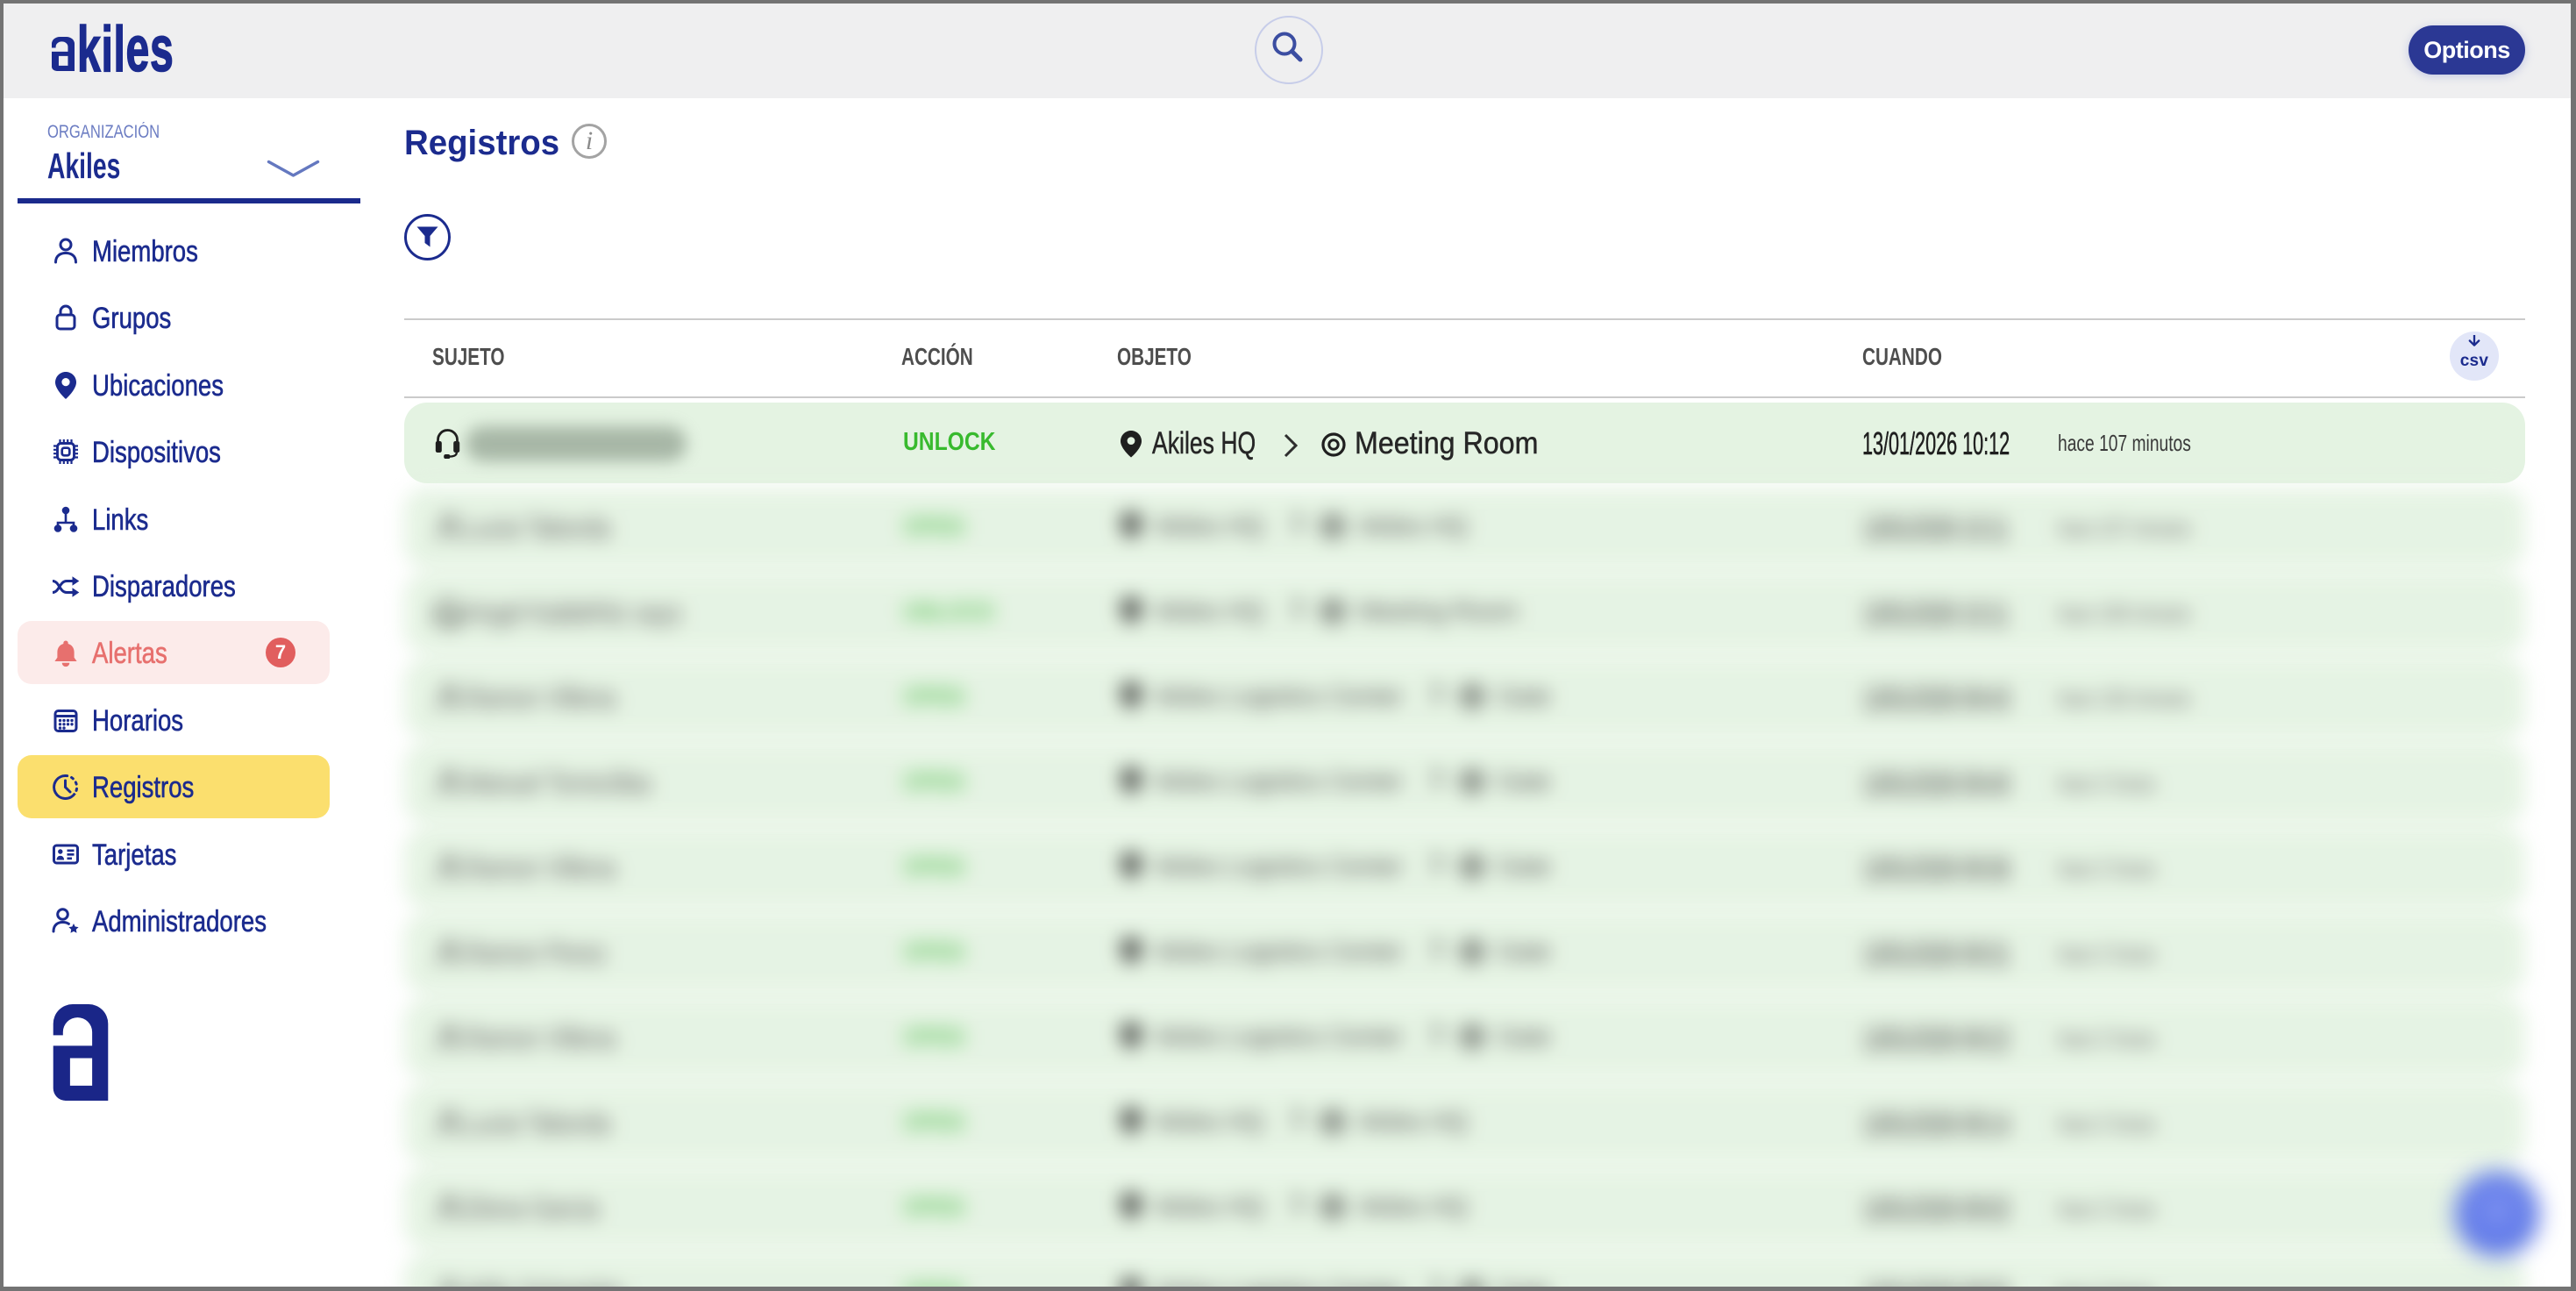  What do you see at coordinates (125, 49) in the screenshot?
I see `svg-text: kiles` at bounding box center [125, 49].